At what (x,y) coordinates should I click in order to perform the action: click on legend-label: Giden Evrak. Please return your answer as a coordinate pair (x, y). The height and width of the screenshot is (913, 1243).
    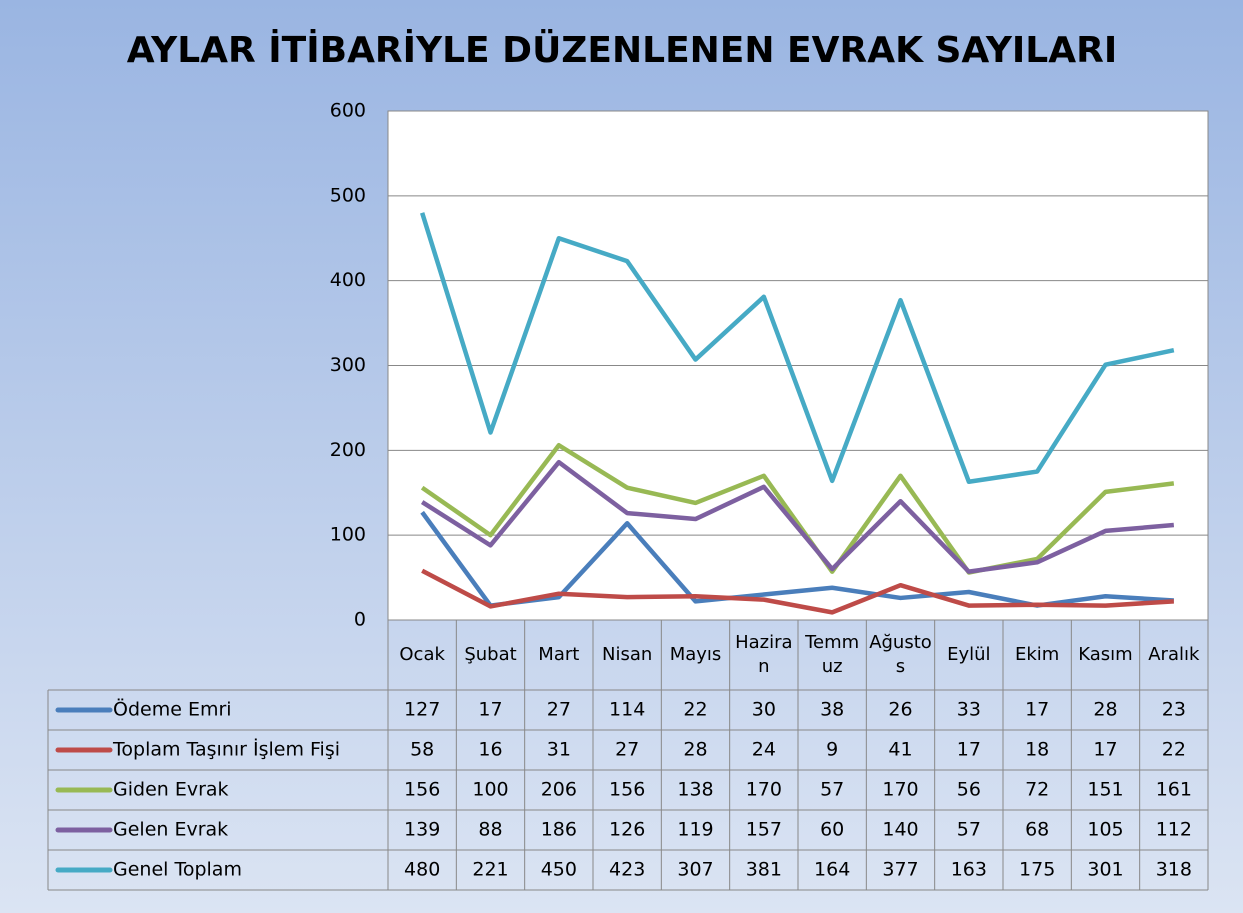
    Looking at the image, I should click on (171, 790).